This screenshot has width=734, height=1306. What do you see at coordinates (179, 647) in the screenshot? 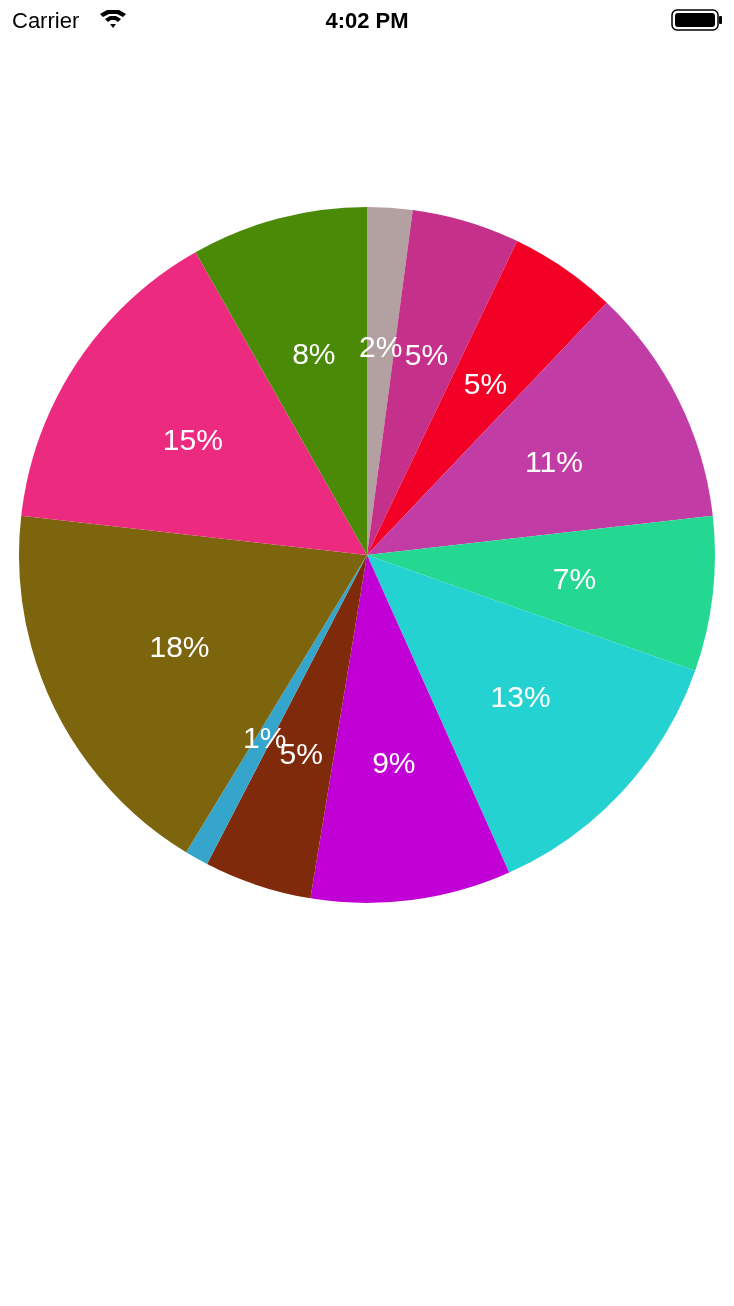
I see `data-label: 18%` at bounding box center [179, 647].